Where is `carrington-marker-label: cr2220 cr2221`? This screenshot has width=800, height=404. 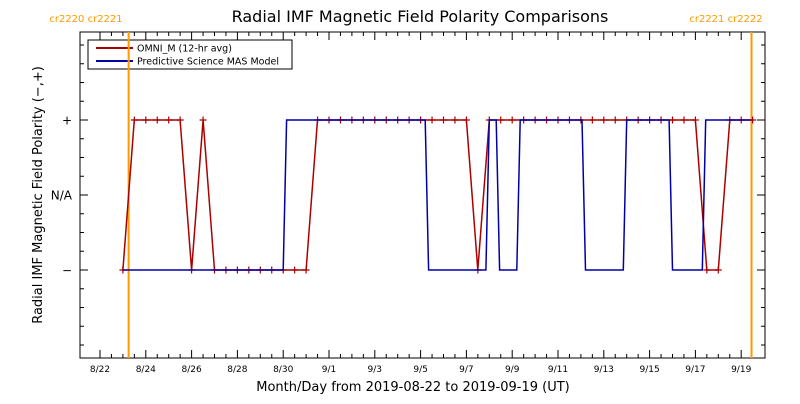
carrington-marker-label: cr2220 cr2221 is located at coordinates (85, 19).